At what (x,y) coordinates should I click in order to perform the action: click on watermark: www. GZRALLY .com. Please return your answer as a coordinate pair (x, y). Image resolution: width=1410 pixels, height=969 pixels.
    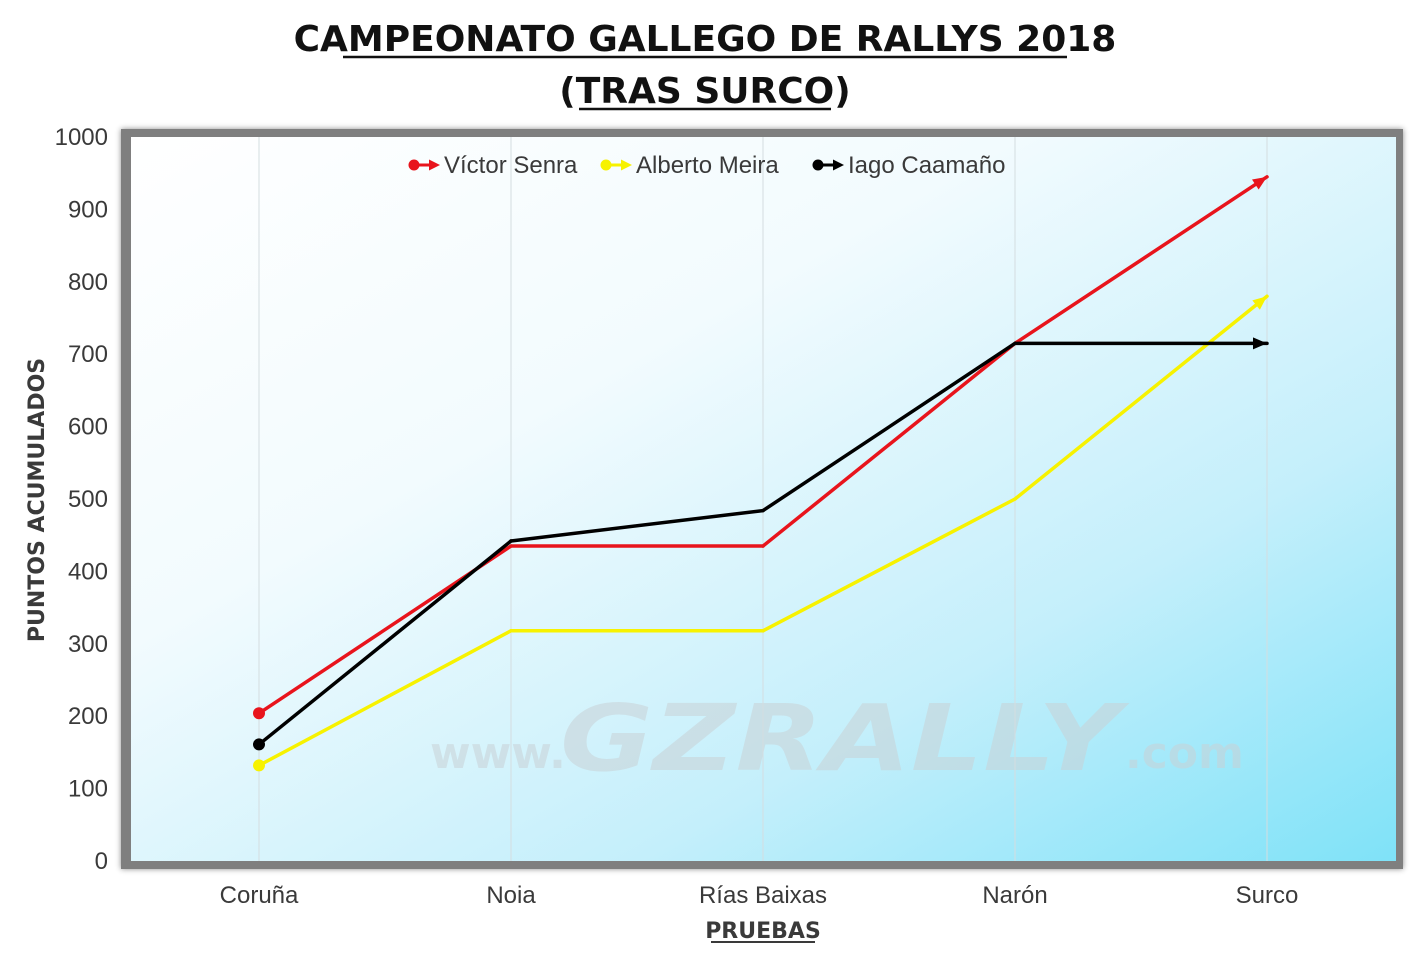
    Looking at the image, I should click on (837, 738).